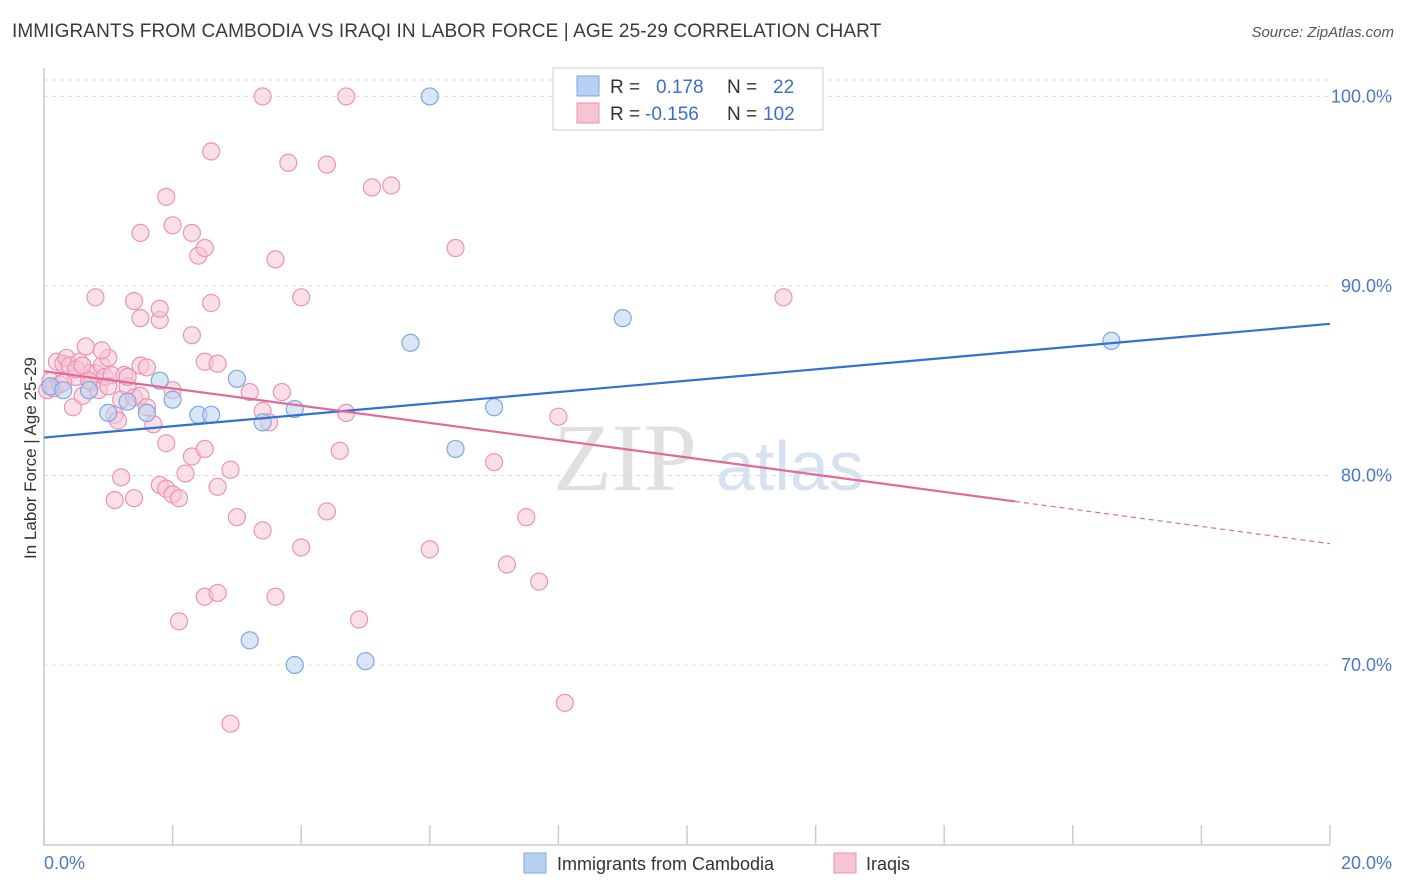  I want to click on bottom-legend-label-iraqis: Iraqis, so click(888, 864).